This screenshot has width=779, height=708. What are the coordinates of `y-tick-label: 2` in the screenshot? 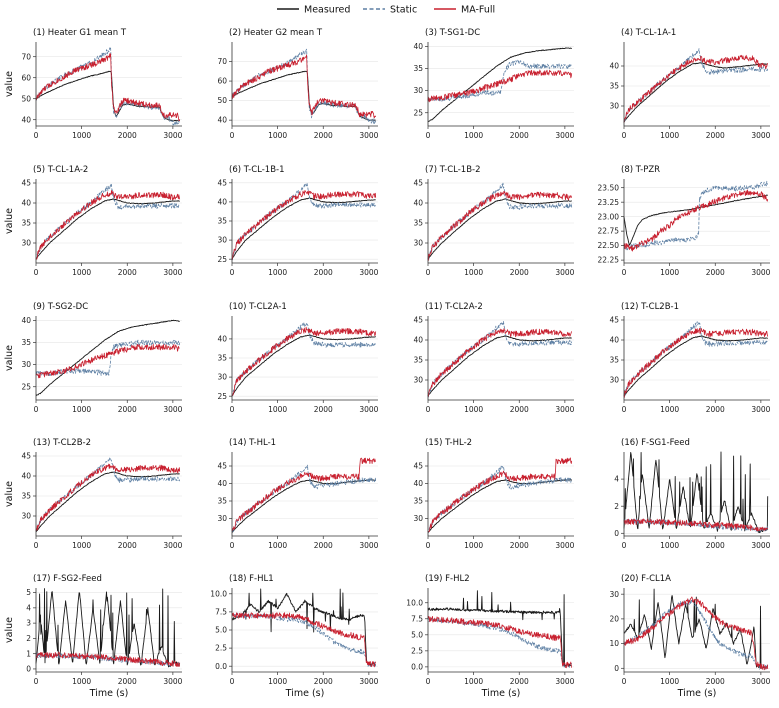 It's located at (28, 638).